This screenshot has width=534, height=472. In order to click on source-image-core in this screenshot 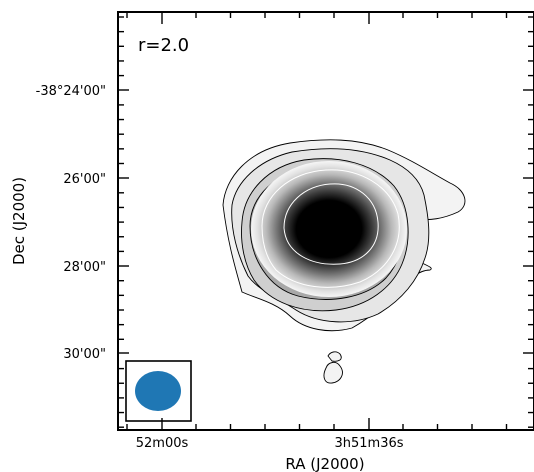, I will do `click(329, 229)`.